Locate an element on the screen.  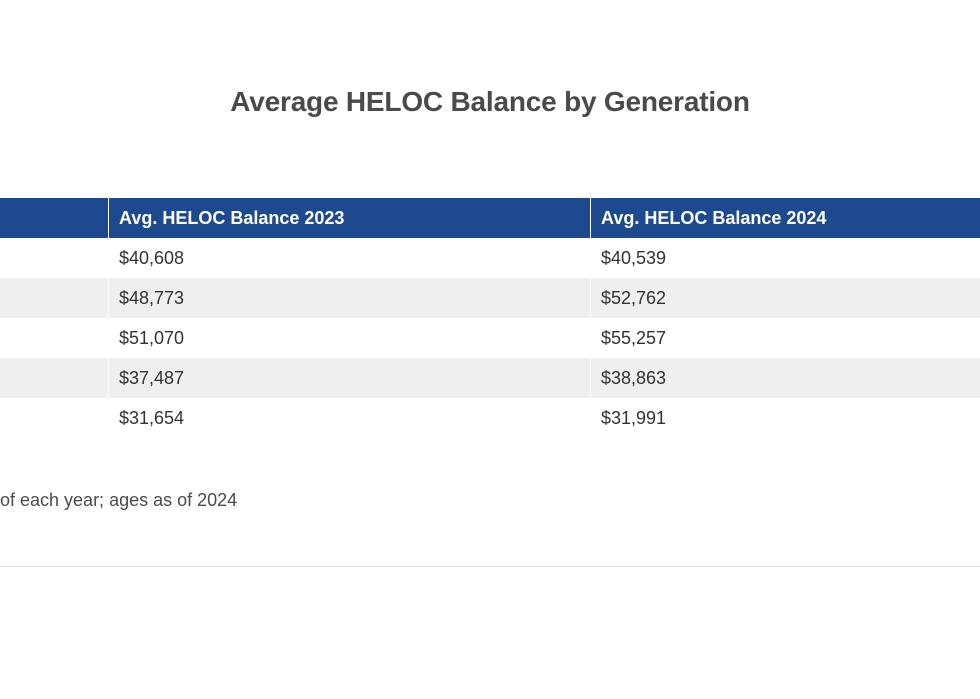
table-cell-2024: $38,863 is located at coordinates (785, 378).